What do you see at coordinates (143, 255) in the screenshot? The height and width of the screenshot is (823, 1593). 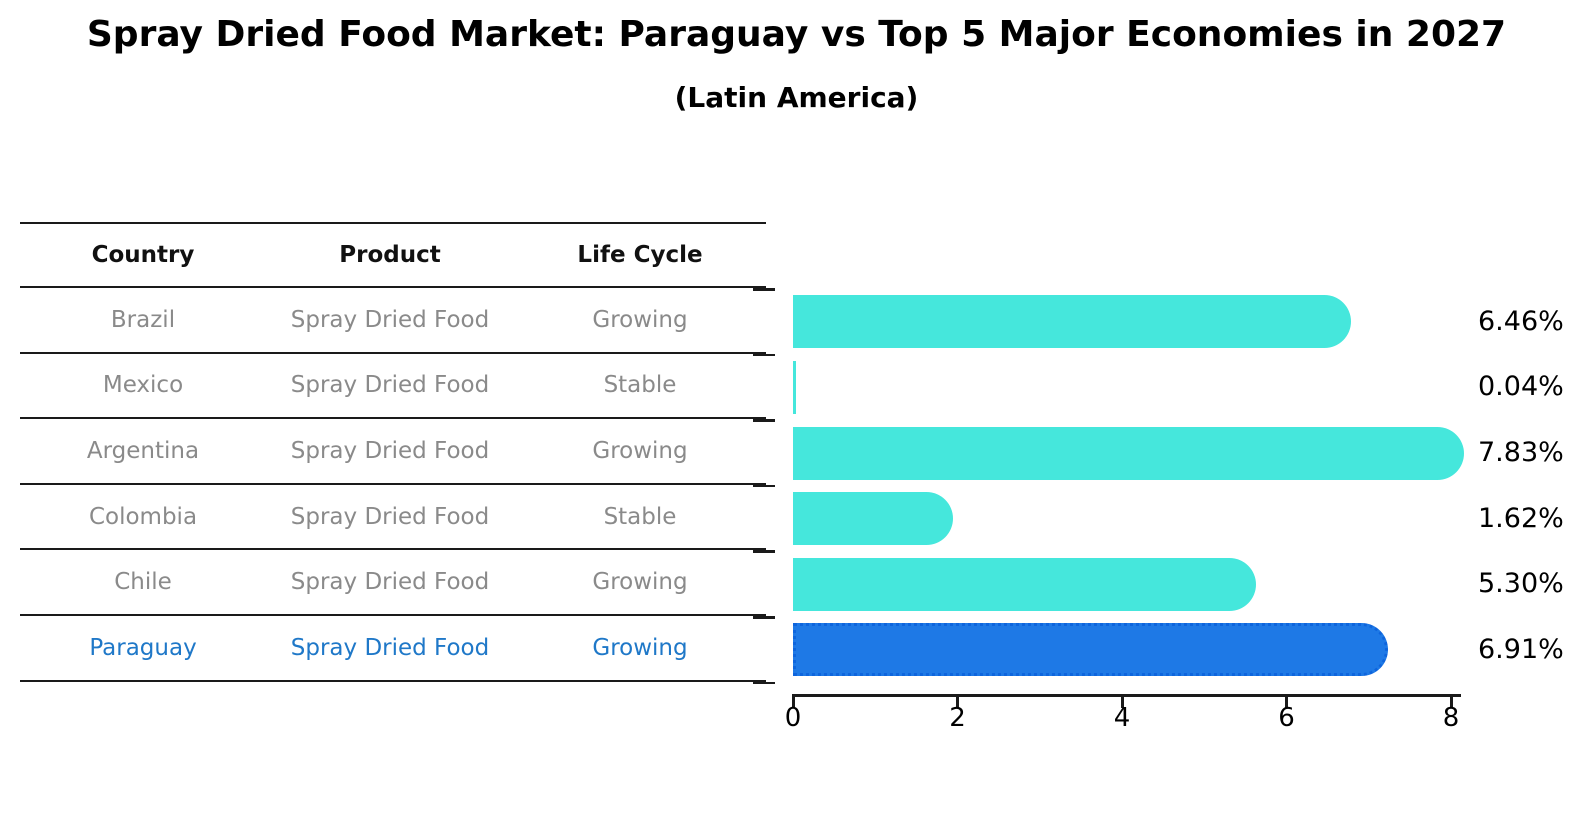 I see `table-header-country: Country` at bounding box center [143, 255].